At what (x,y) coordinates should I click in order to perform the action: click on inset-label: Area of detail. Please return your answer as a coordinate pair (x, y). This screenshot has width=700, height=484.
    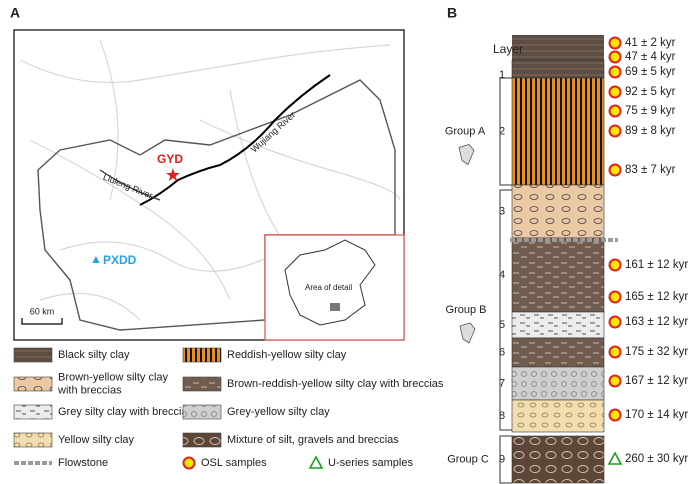
    Looking at the image, I should click on (328, 287).